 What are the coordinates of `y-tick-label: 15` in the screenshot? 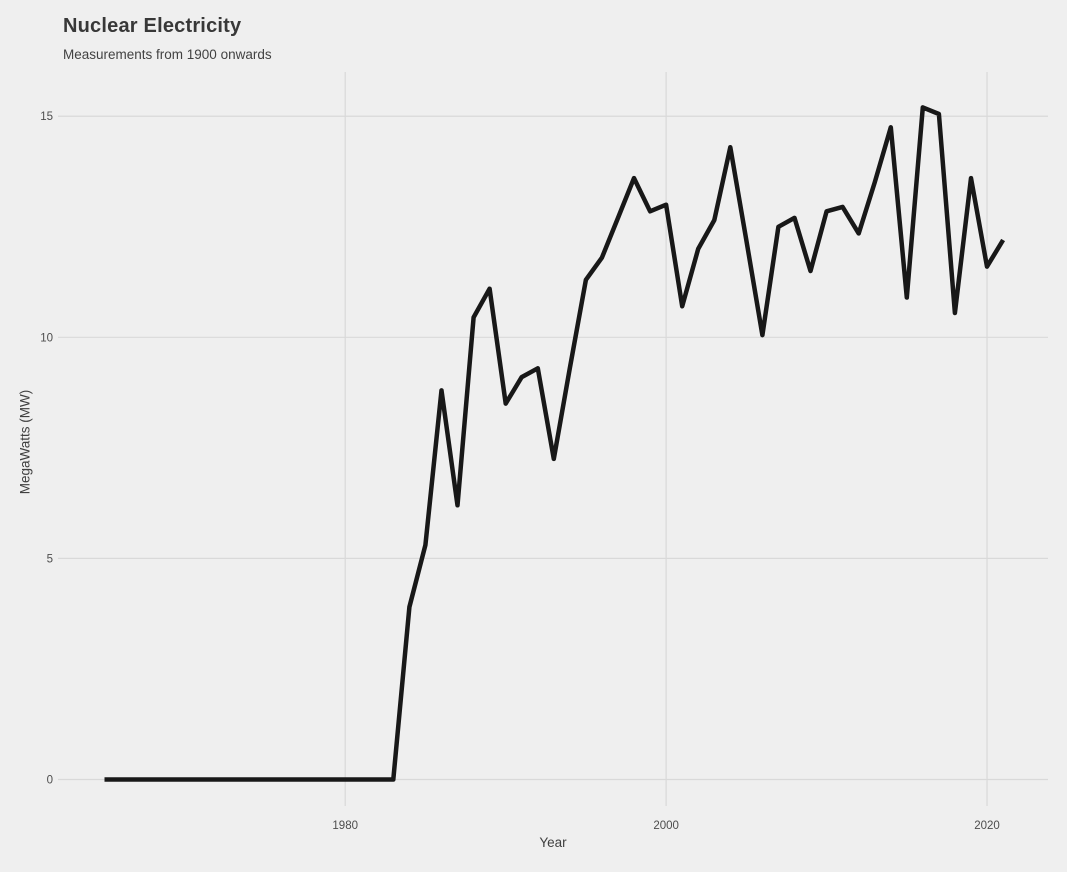 It's located at (46, 117).